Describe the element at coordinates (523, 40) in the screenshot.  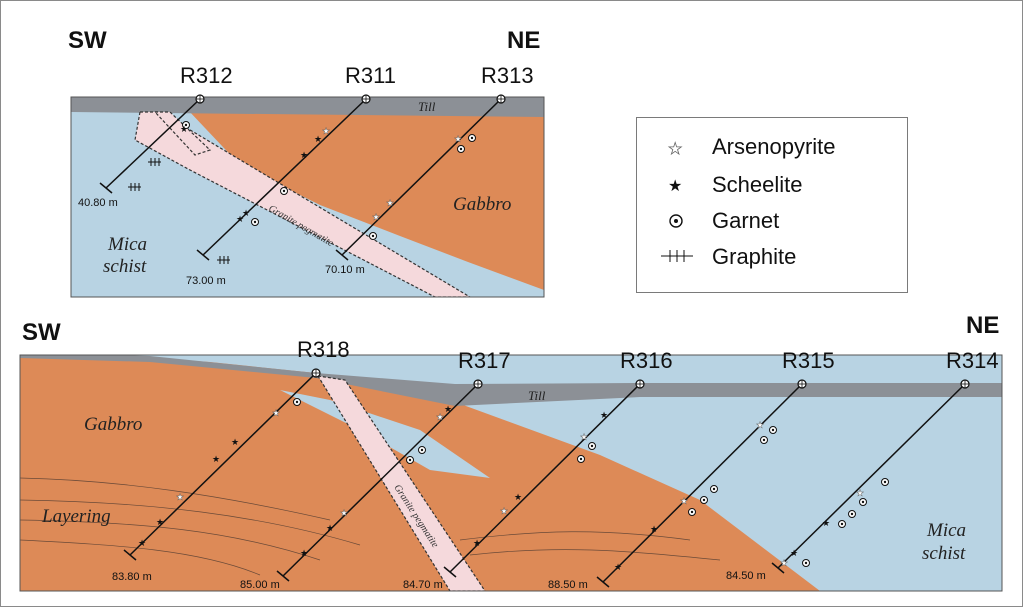
I see `top-ne-label: NE` at that location.